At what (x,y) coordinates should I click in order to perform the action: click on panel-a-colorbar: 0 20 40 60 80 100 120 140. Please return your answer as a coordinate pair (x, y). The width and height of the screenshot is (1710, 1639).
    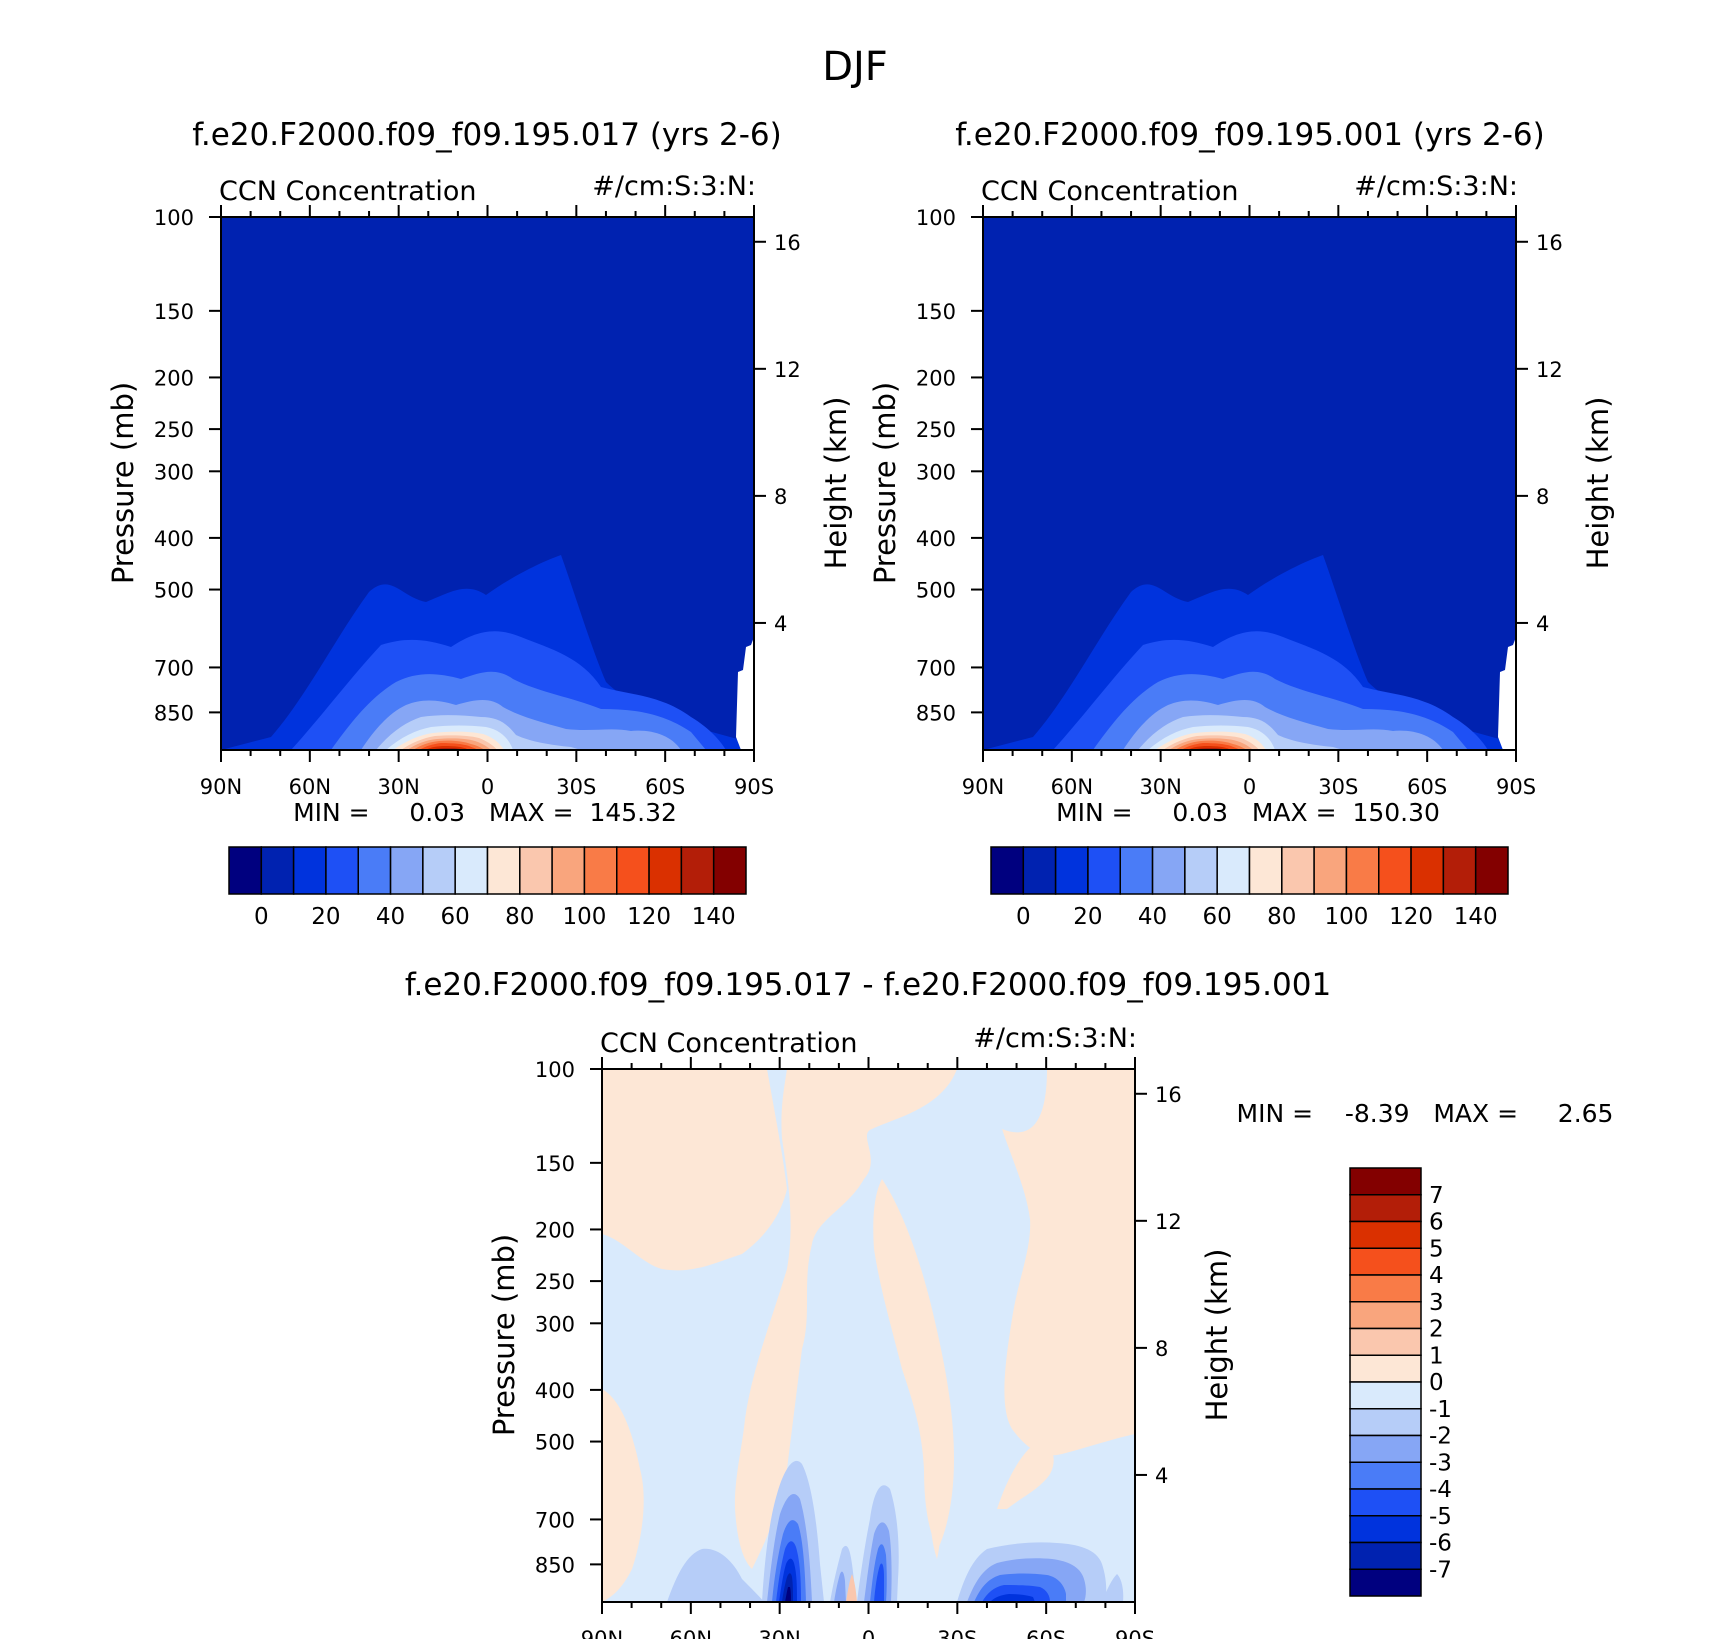
    Looking at the image, I should click on (487, 888).